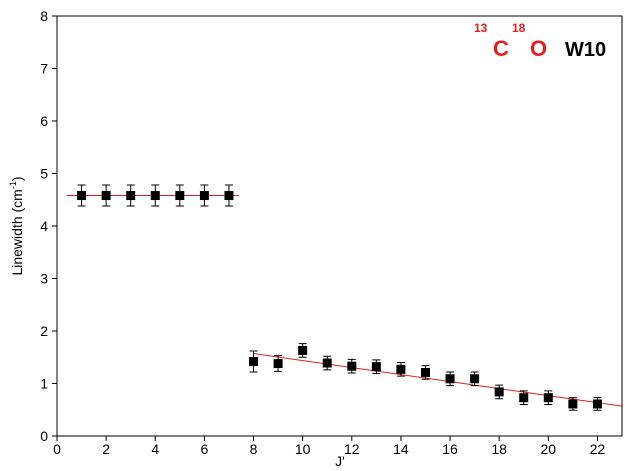  Describe the element at coordinates (44, 121) in the screenshot. I see `y-tick-label: 6` at that location.